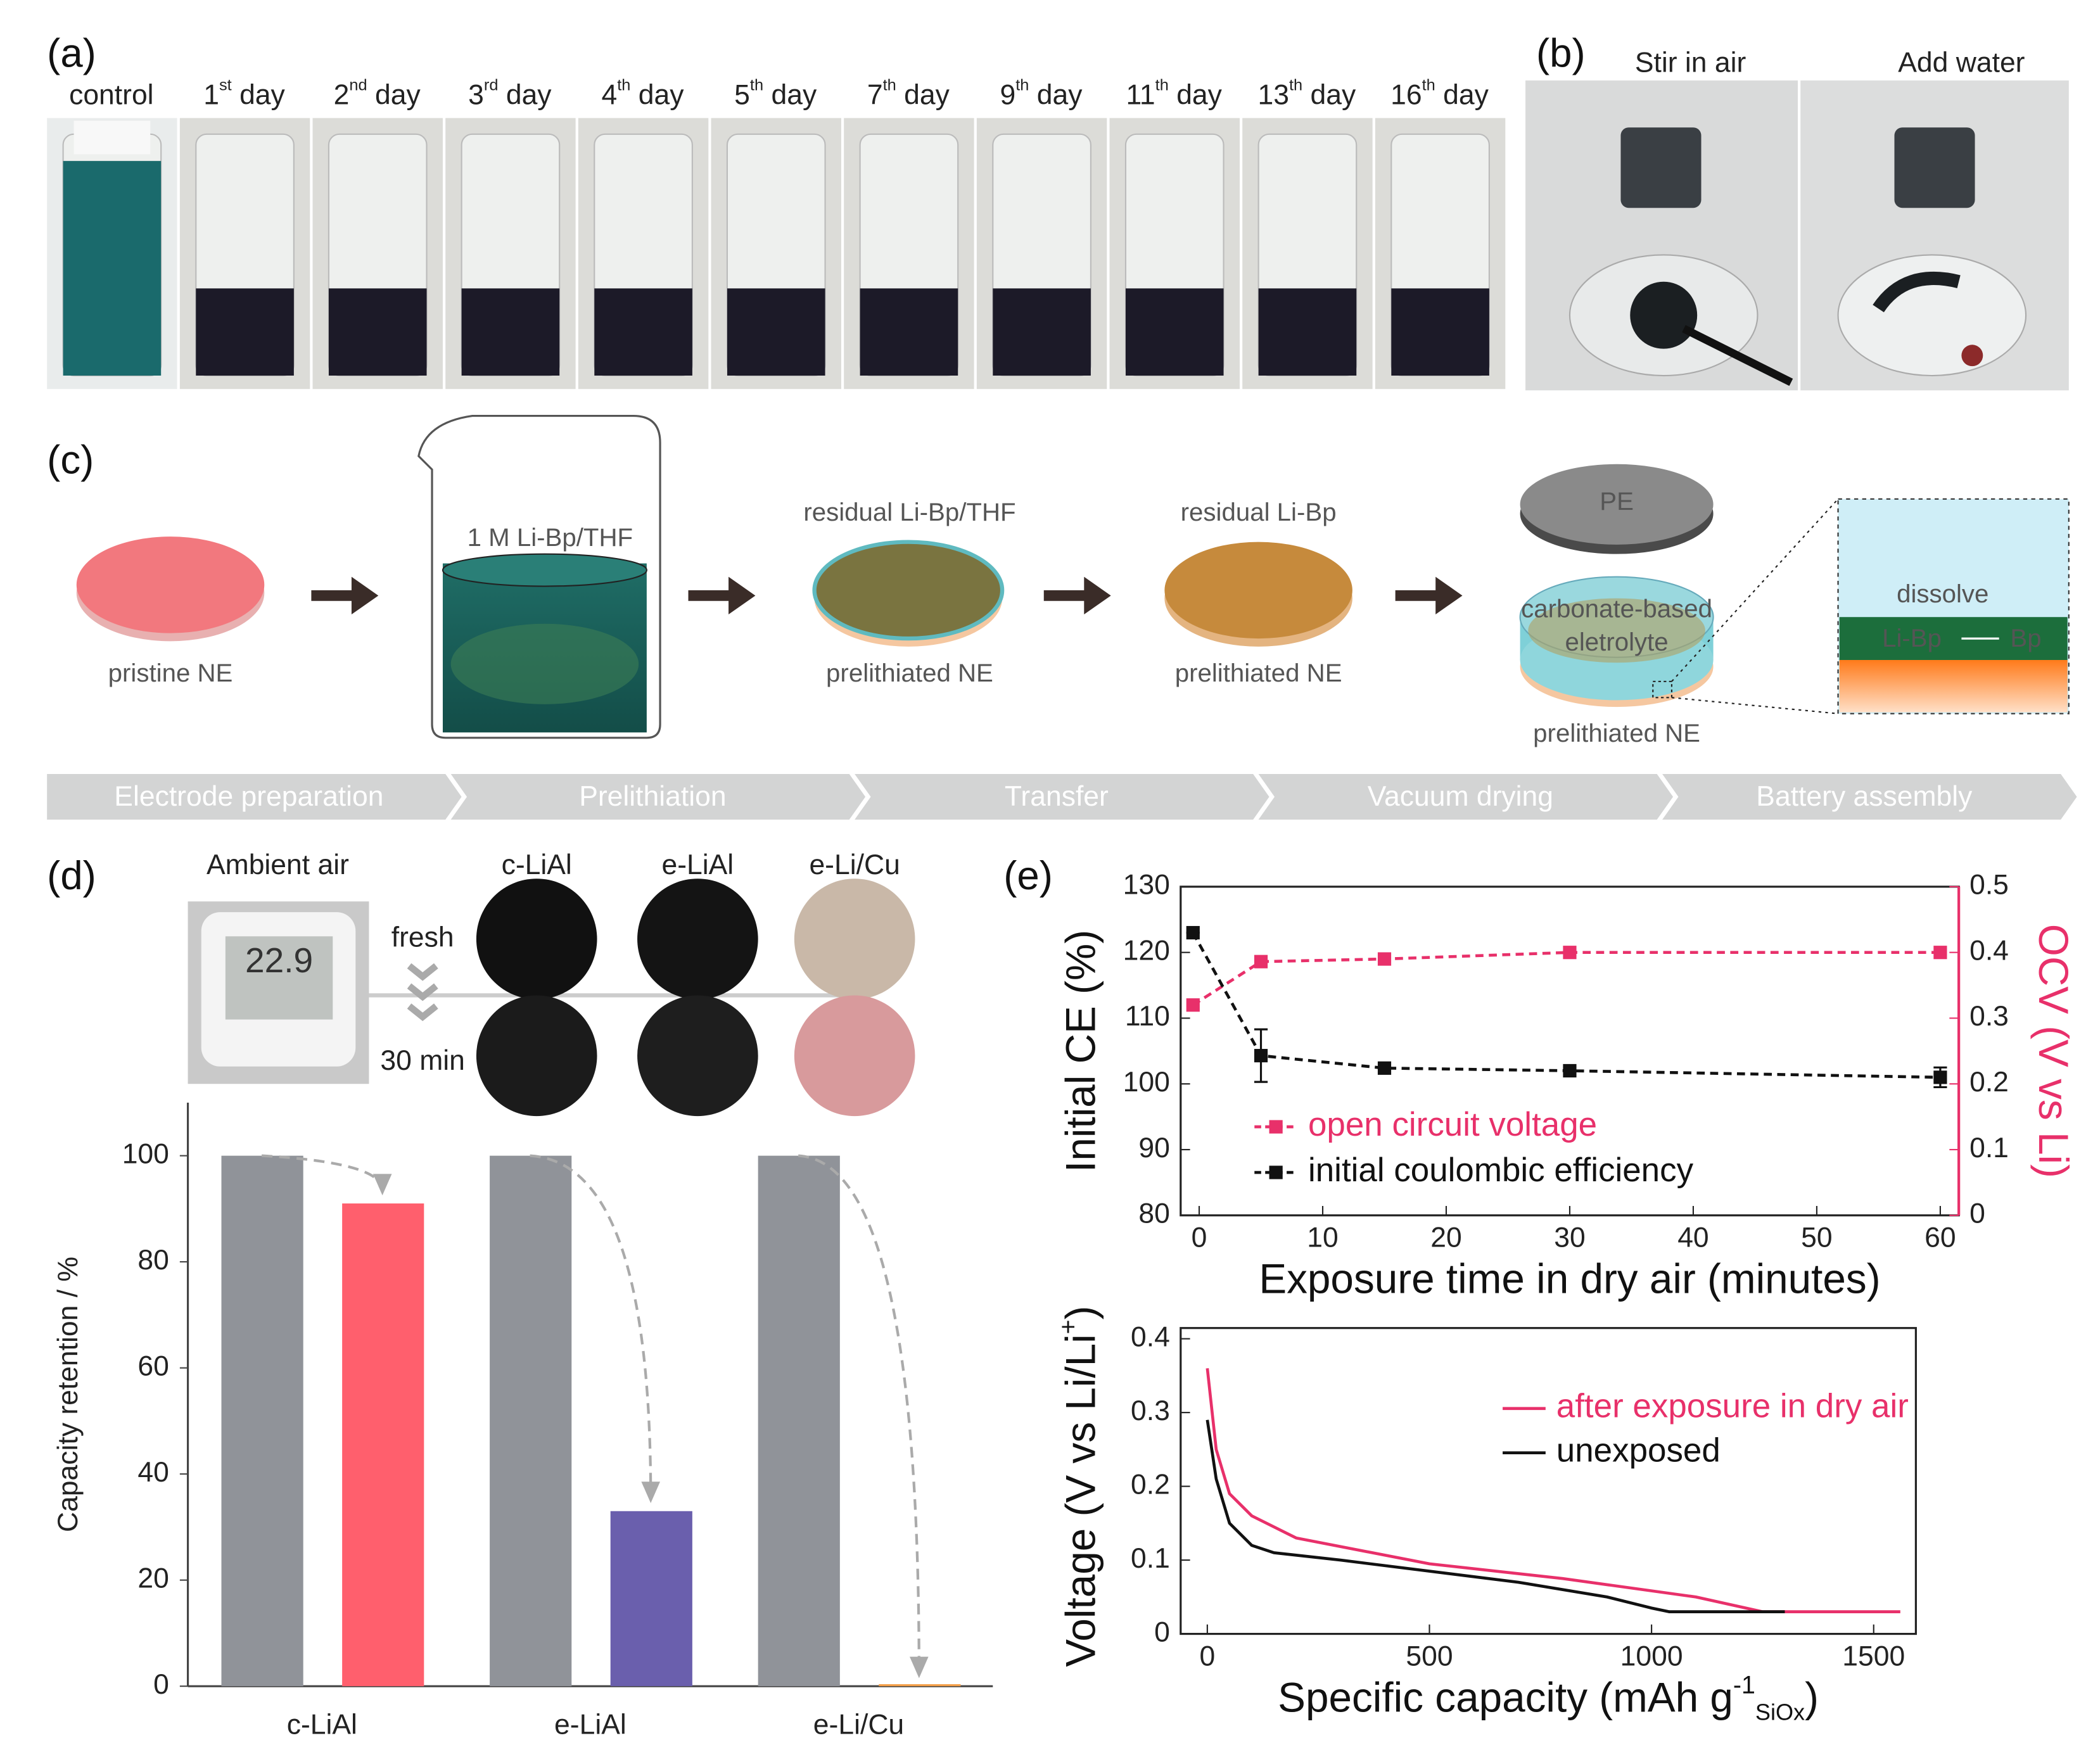 The image size is (2093, 1764). I want to click on photo-label: 16th day, so click(1439, 93).